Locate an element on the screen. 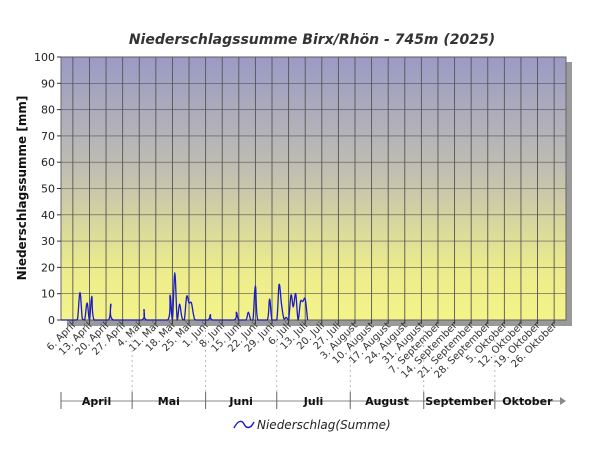  legend-label: Niederschlag(Summe) is located at coordinates (324, 425).